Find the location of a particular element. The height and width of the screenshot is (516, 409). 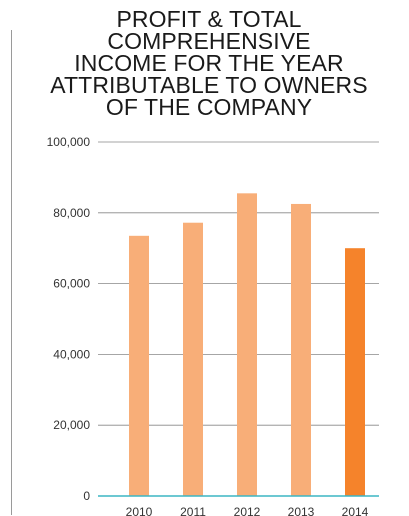

bar-2014 is located at coordinates (355, 372).